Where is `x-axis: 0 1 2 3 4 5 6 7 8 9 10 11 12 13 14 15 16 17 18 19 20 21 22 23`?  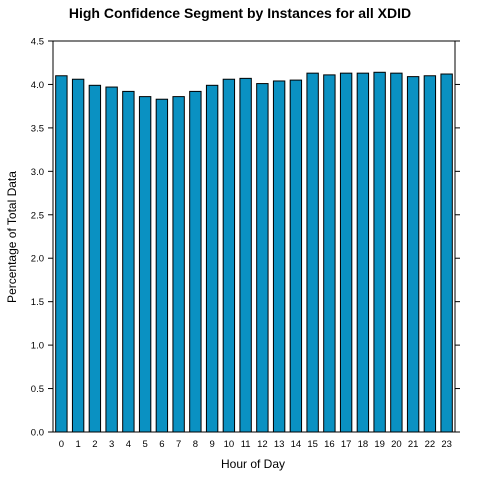
x-axis: 0 1 2 3 4 5 6 7 8 9 10 11 12 13 14 15 16 17 18 19 20 21 22 23 is located at coordinates (255, 444).